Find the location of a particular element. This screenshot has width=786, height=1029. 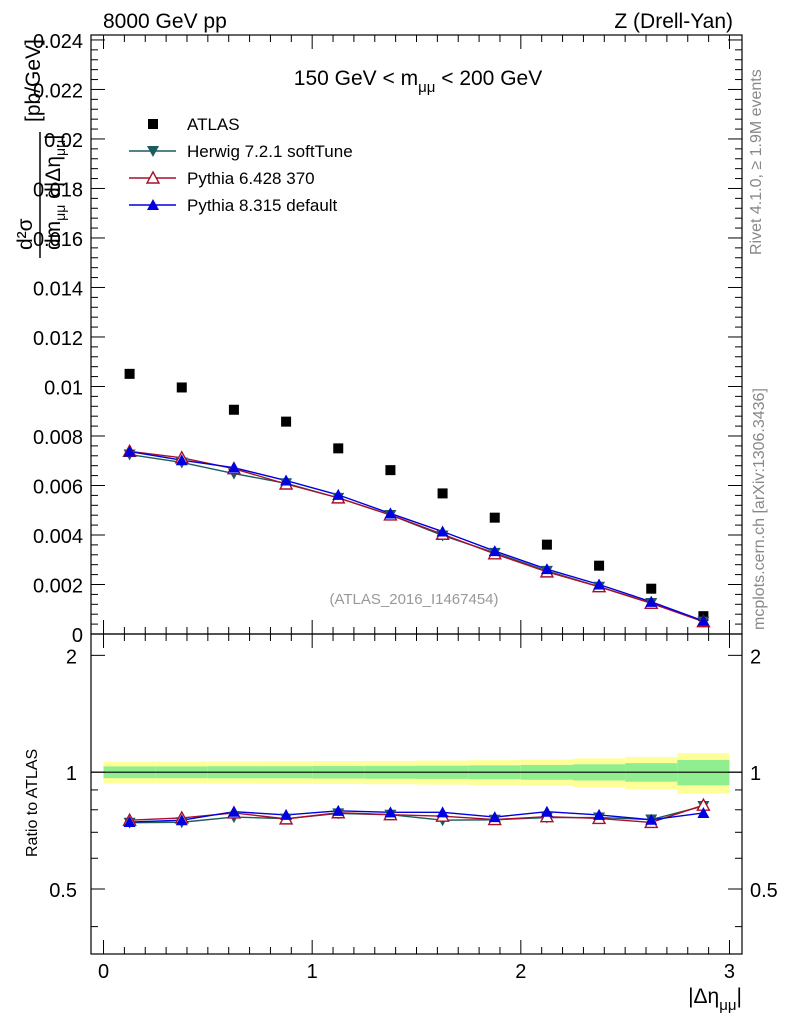

ratio-y-tick-label-right: 0.5 is located at coordinates (764, 891).